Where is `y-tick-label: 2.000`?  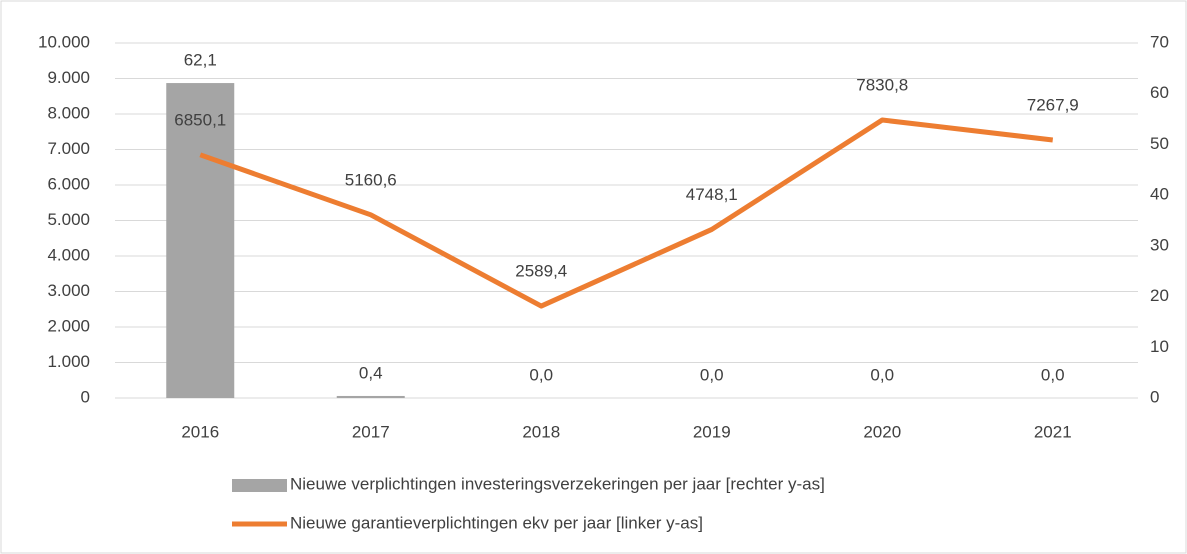
y-tick-label: 2.000 is located at coordinates (68, 325).